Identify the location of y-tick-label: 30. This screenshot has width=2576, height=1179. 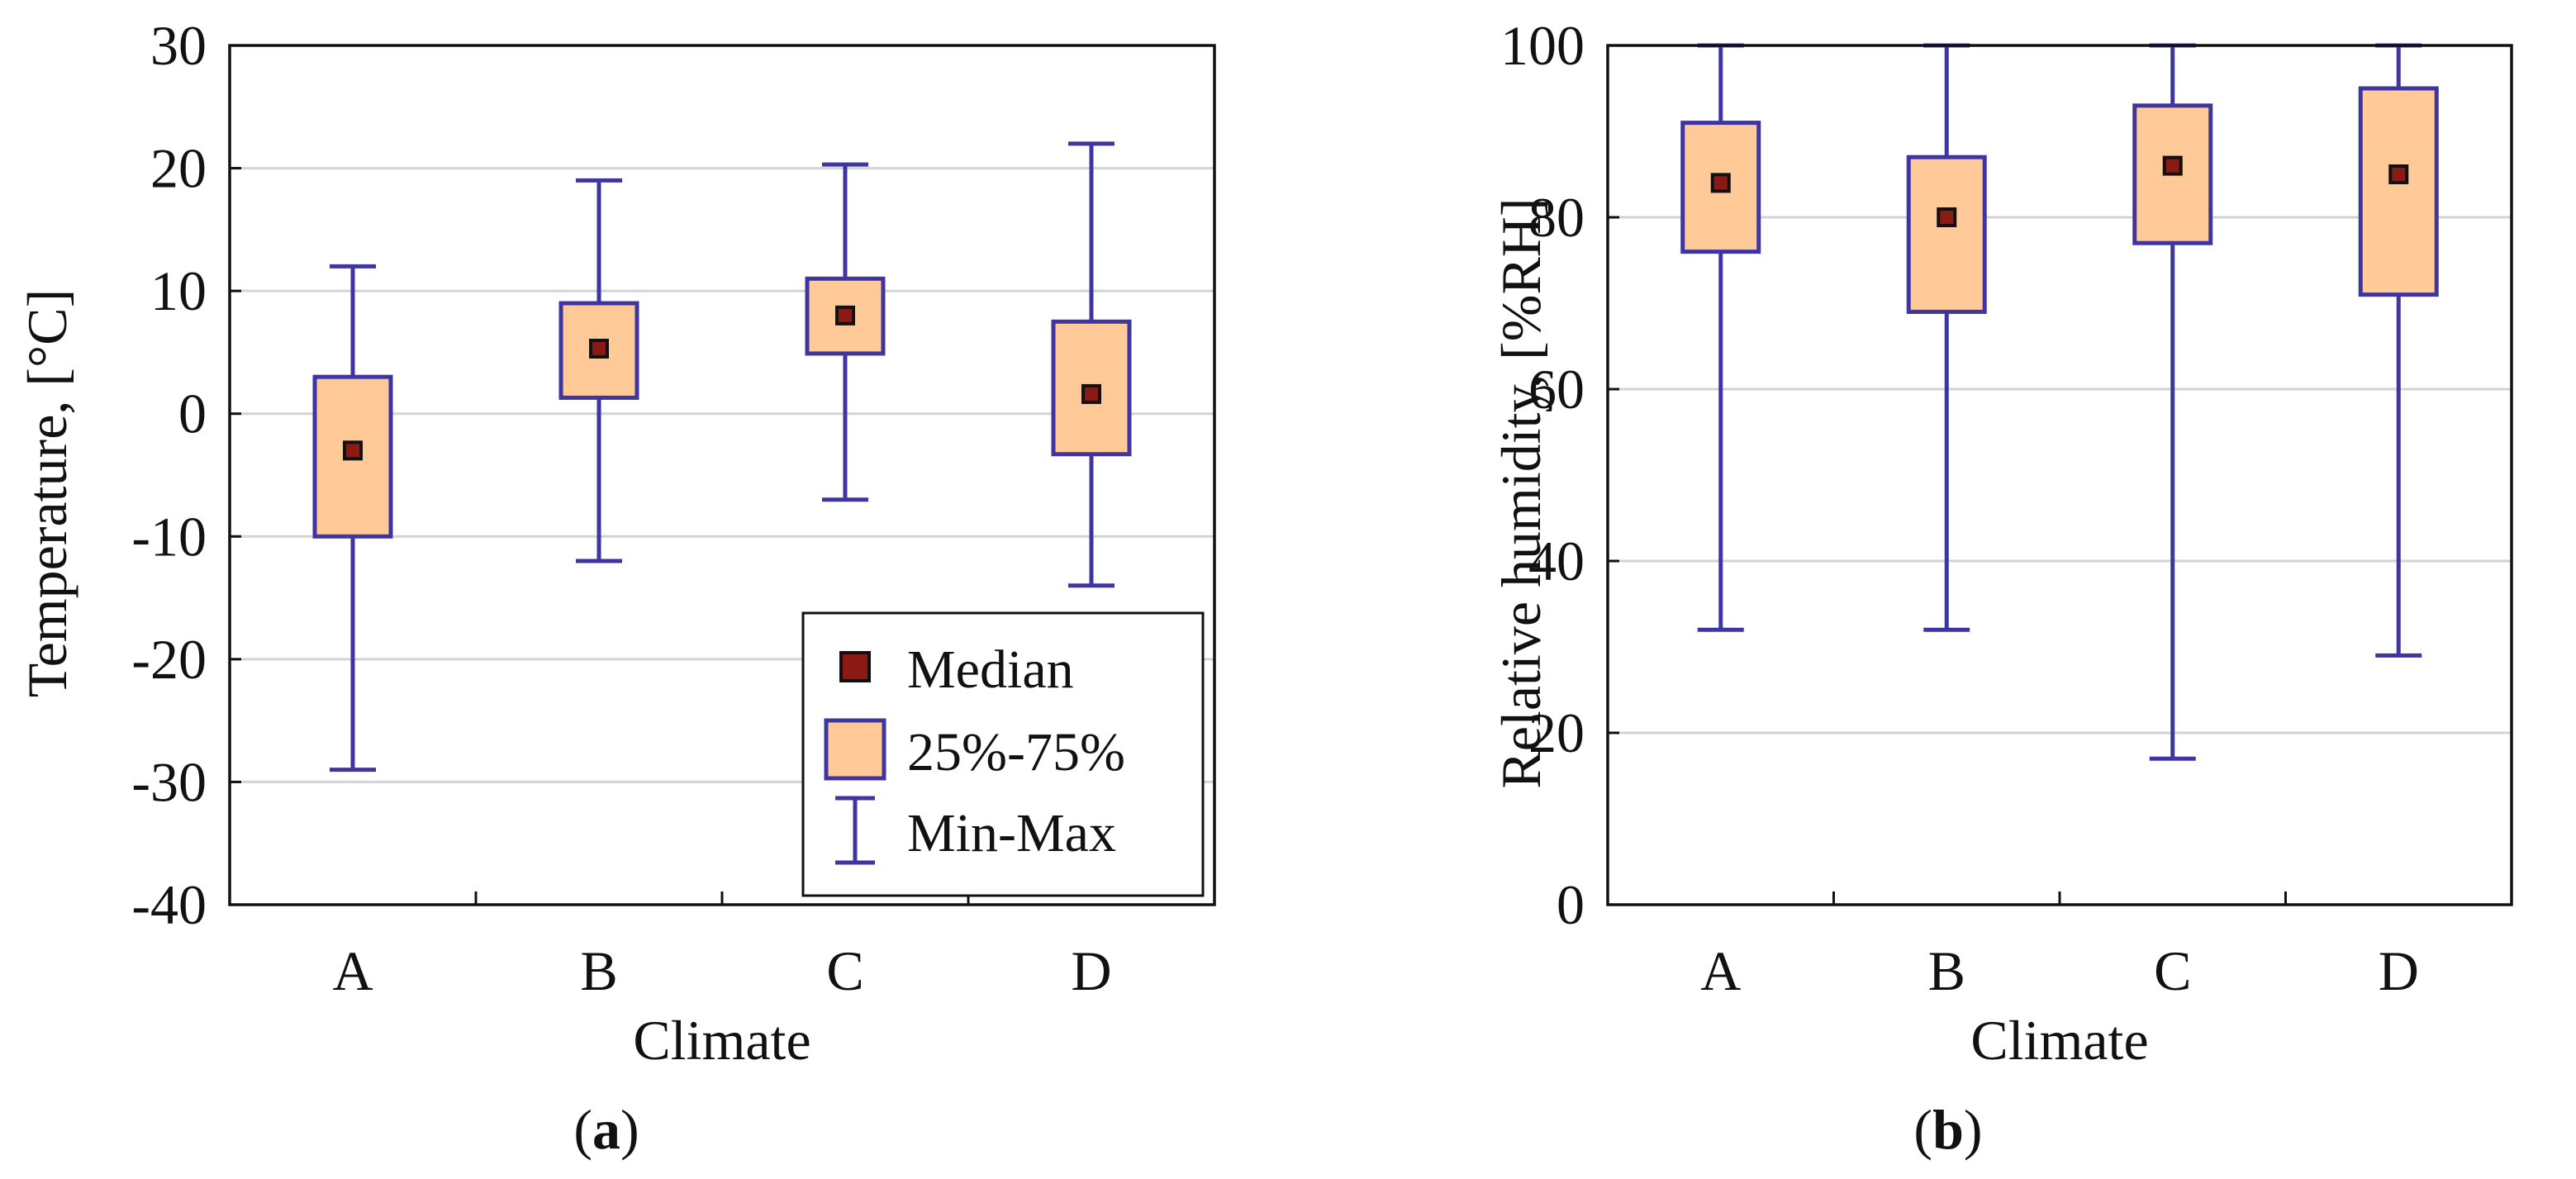
(178, 46).